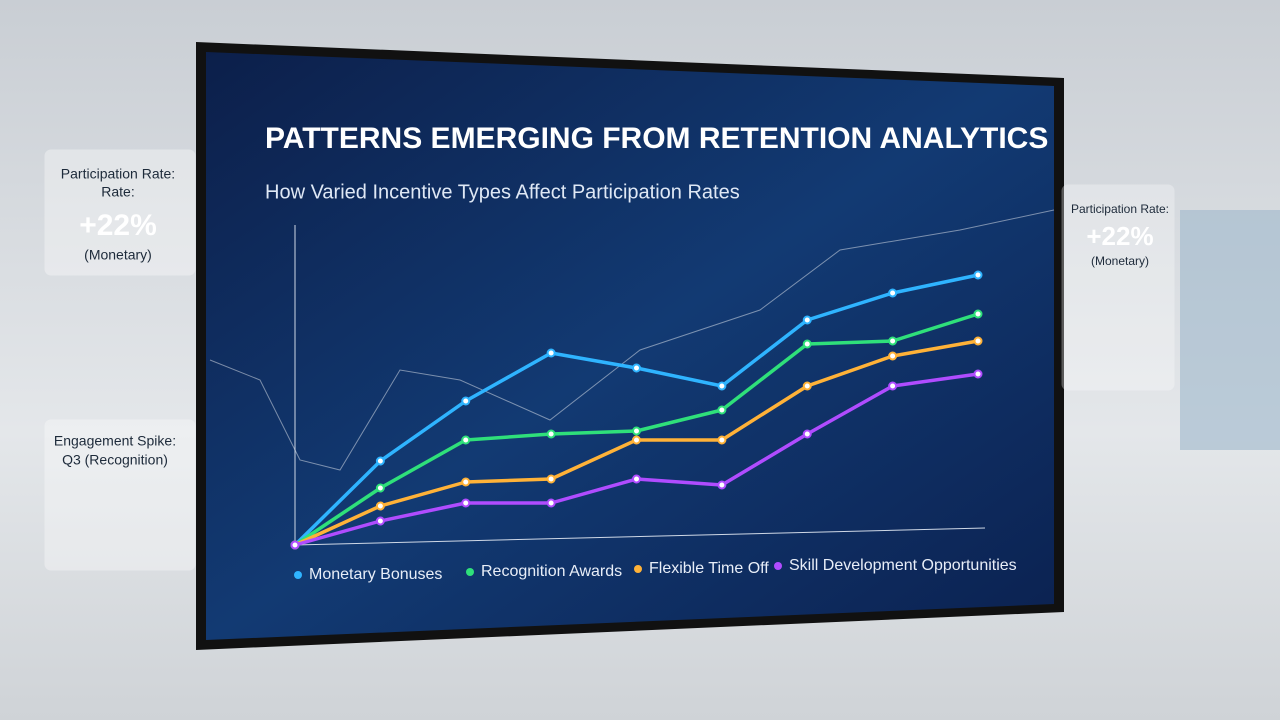 Image resolution: width=1280 pixels, height=720 pixels. I want to click on panel-text: Engagement Spike:, so click(115, 441).